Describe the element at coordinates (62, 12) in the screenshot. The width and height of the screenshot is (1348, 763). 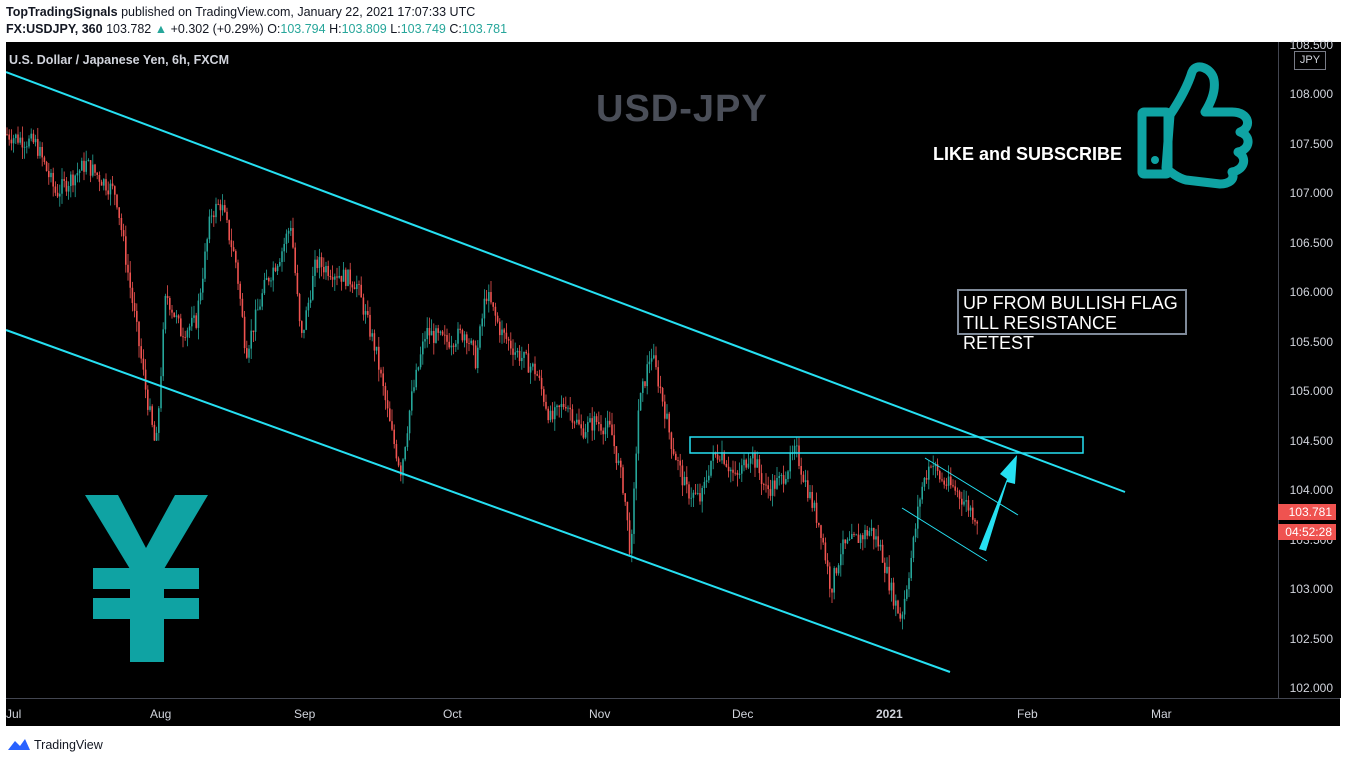
I see `publisher-name: TopTradingSignals` at that location.